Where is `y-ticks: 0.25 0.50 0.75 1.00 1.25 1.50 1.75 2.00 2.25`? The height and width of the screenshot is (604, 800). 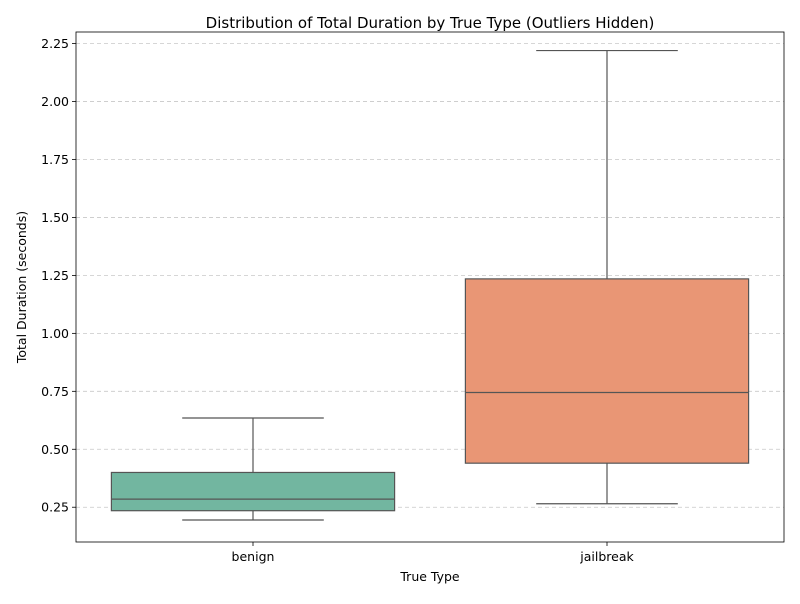
y-ticks: 0.25 0.50 0.75 1.00 1.25 1.50 1.75 2.00 2.25 is located at coordinates (58, 275).